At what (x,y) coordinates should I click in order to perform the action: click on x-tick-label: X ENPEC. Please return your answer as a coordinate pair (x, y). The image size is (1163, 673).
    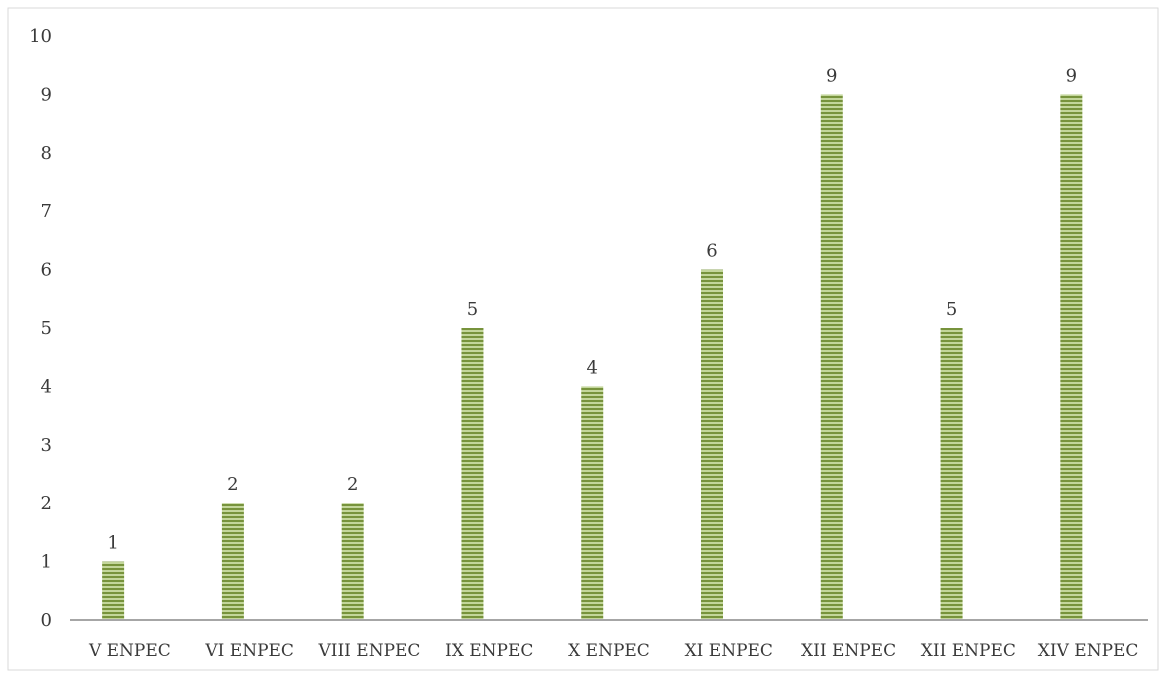
    Looking at the image, I should click on (609, 651).